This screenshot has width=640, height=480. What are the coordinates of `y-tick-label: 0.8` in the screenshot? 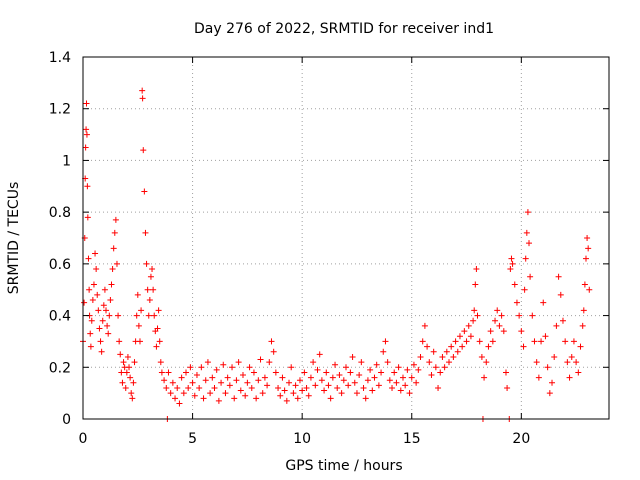 It's located at (60, 213).